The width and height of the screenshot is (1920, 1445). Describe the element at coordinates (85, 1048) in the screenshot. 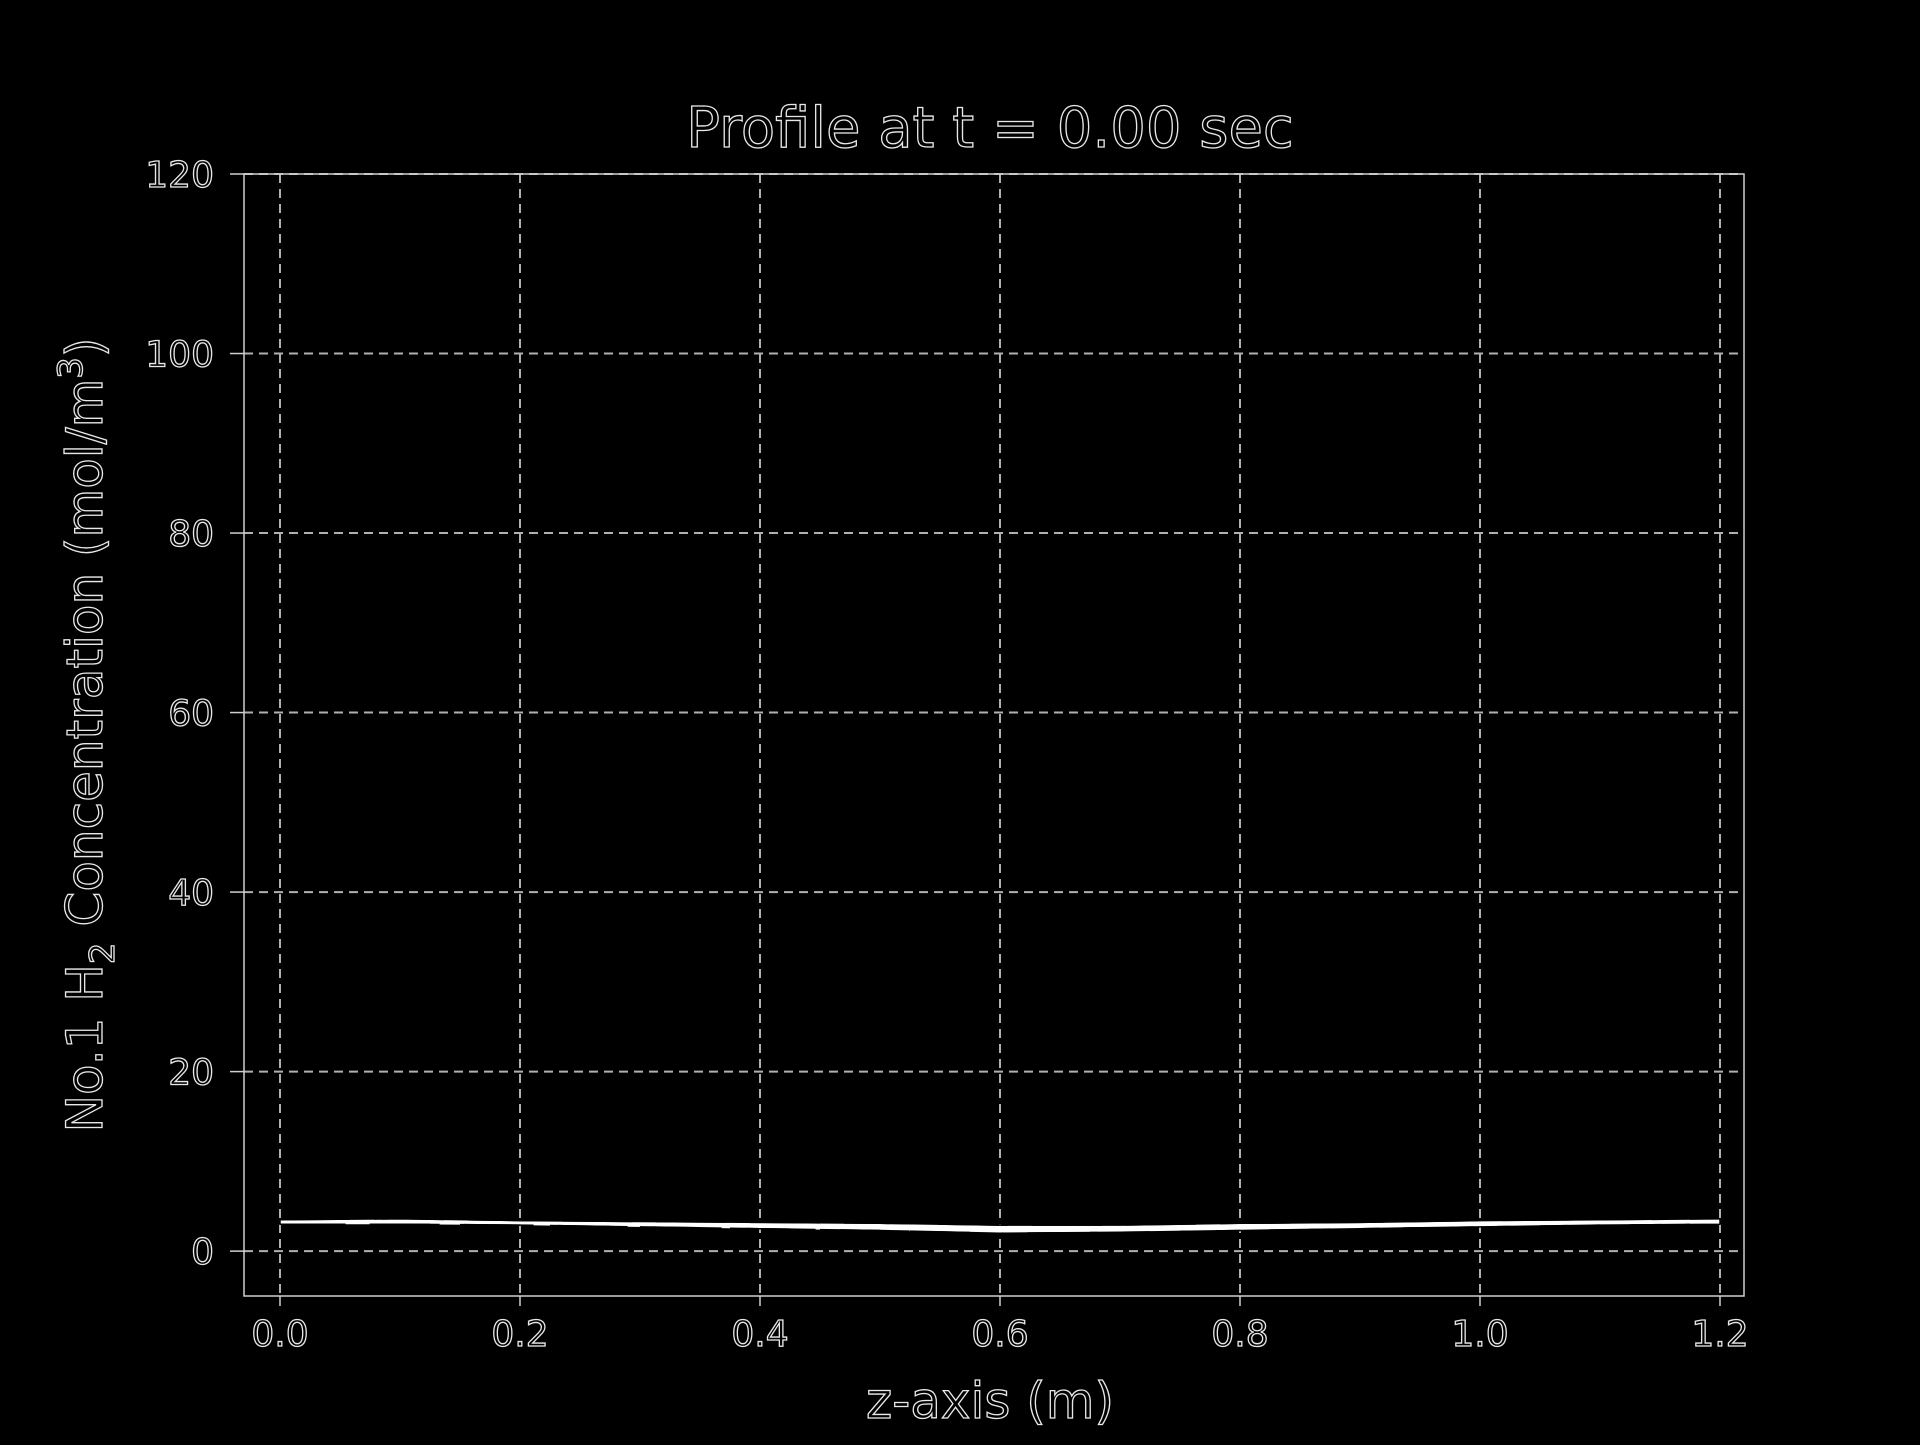

I see `y-label-prefix: No.1 H` at that location.